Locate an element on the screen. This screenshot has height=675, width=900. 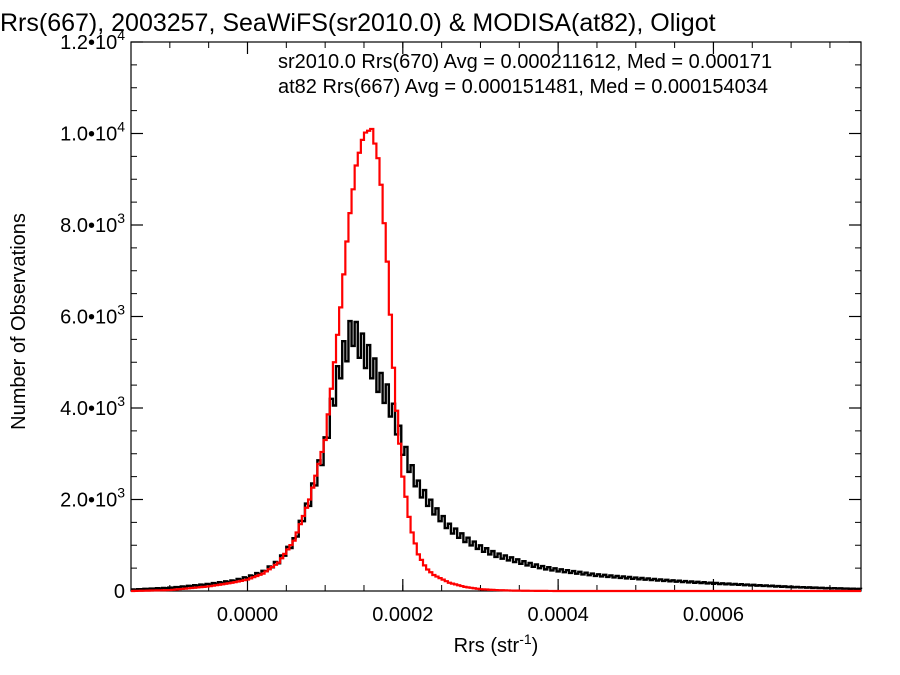
x-tick-label: 0.0002 is located at coordinates (402, 615).